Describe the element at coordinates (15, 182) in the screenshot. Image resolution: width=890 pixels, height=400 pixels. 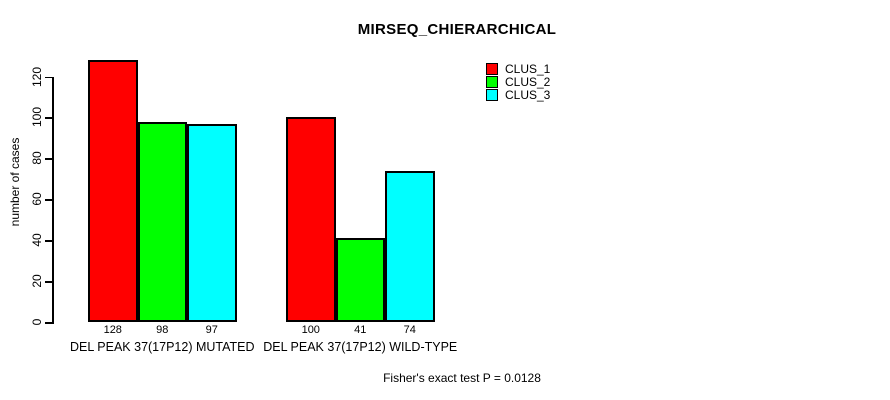
I see `y-axis-label: number of cases` at that location.